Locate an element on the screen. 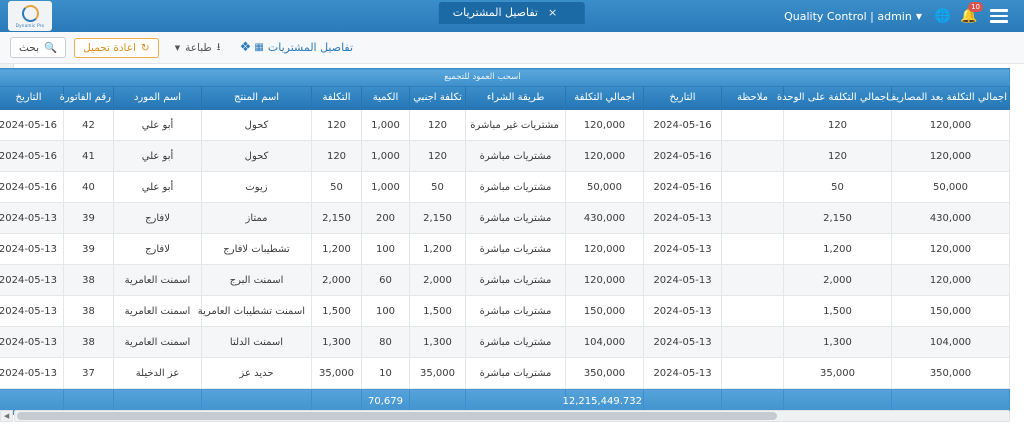  cell-product-name: اسمنت الدلتا is located at coordinates (256, 342).